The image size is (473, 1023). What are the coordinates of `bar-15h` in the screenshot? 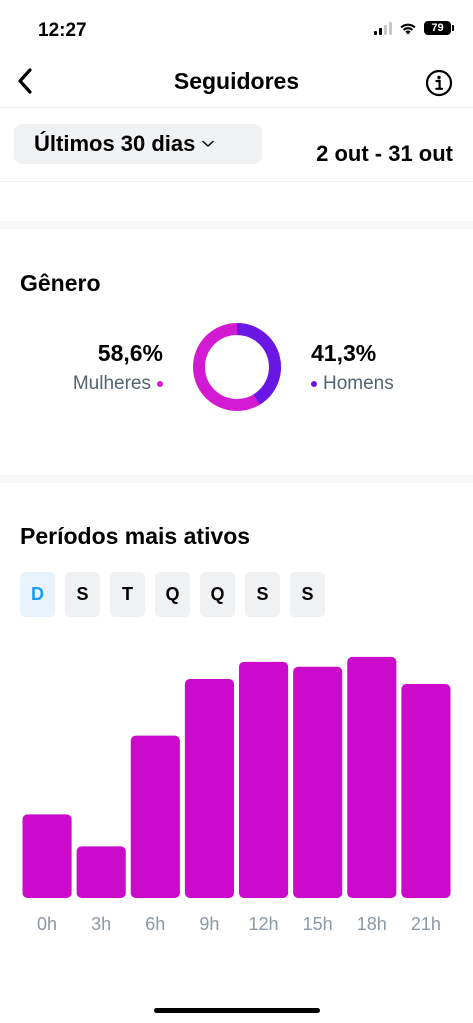 It's located at (318, 782).